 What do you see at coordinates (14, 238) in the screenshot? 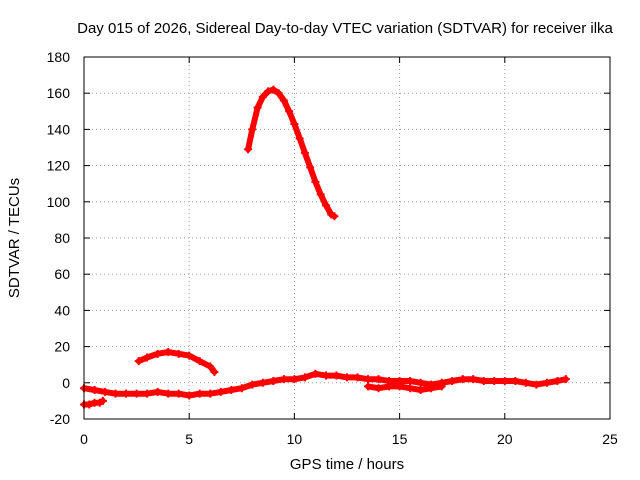
I see `y-axis-title: SDTVAR / TECUs` at bounding box center [14, 238].